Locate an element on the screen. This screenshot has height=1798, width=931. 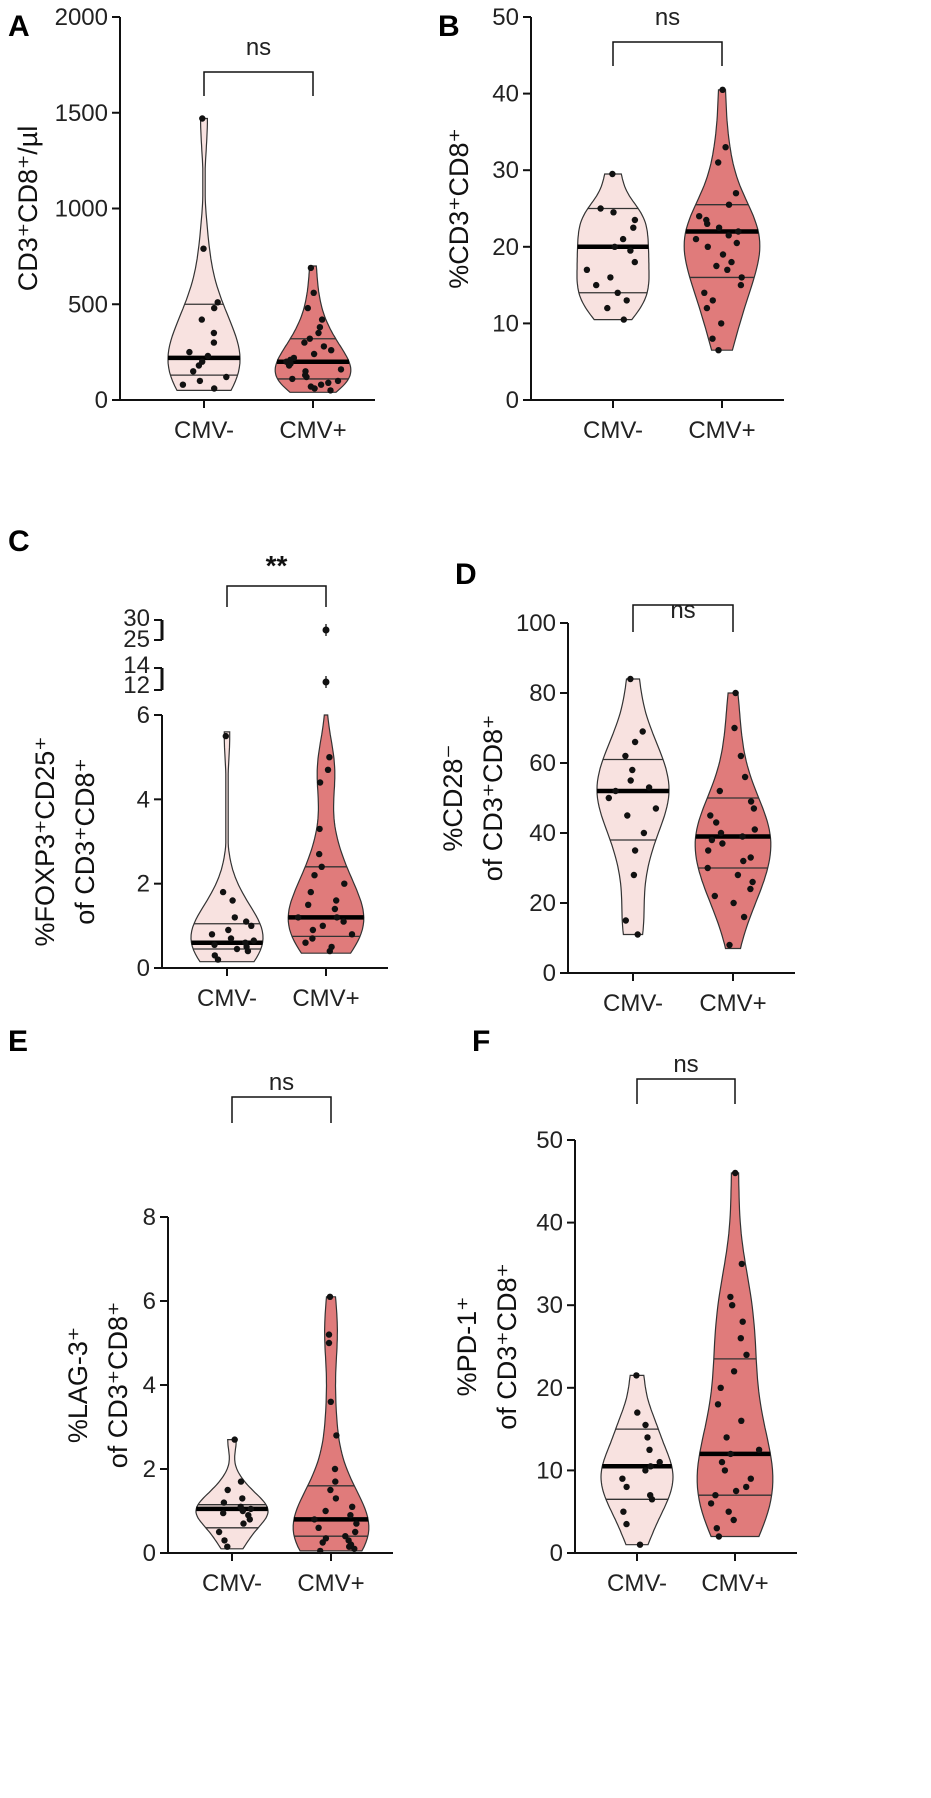
panel-B: B 0 10 20 30 40 50 CMV- CMV+ %CD3⁺CD8⁺ ns is located at coordinates (611, 224).